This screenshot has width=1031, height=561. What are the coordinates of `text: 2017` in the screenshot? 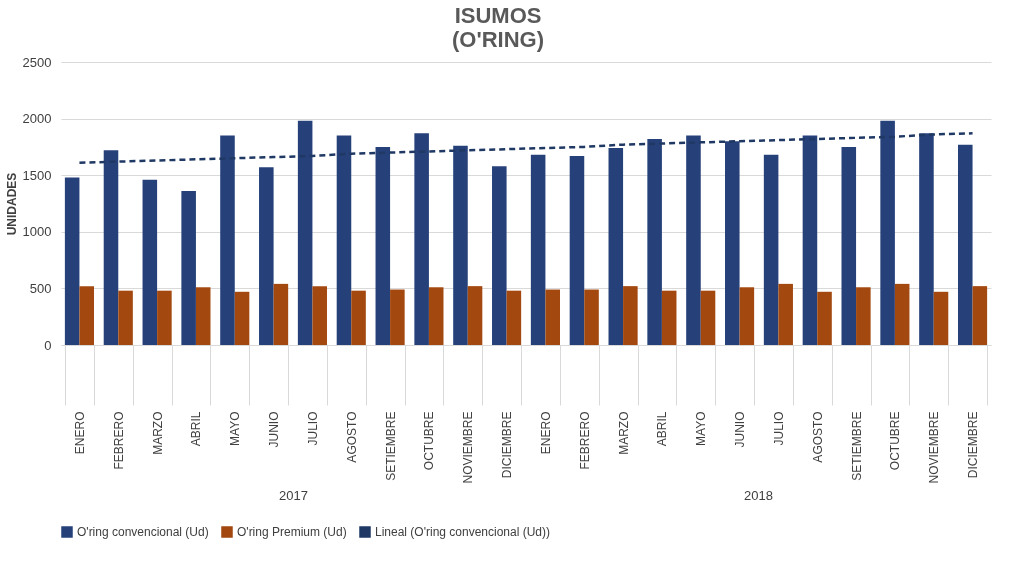 It's located at (293, 495).